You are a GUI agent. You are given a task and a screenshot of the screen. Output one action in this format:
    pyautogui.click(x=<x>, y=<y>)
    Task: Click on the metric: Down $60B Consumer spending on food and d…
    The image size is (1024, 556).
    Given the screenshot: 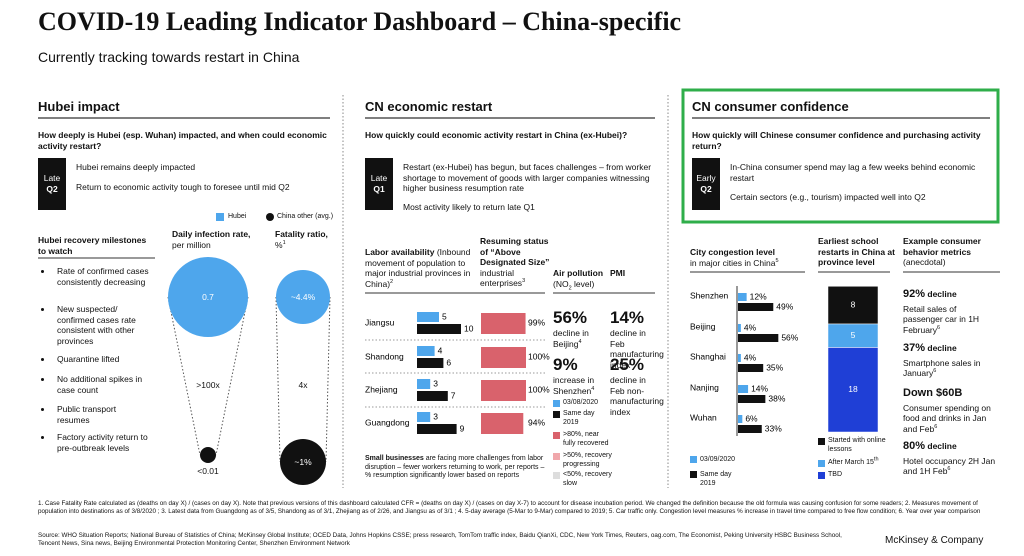 What is the action you would take?
    pyautogui.click(x=950, y=411)
    